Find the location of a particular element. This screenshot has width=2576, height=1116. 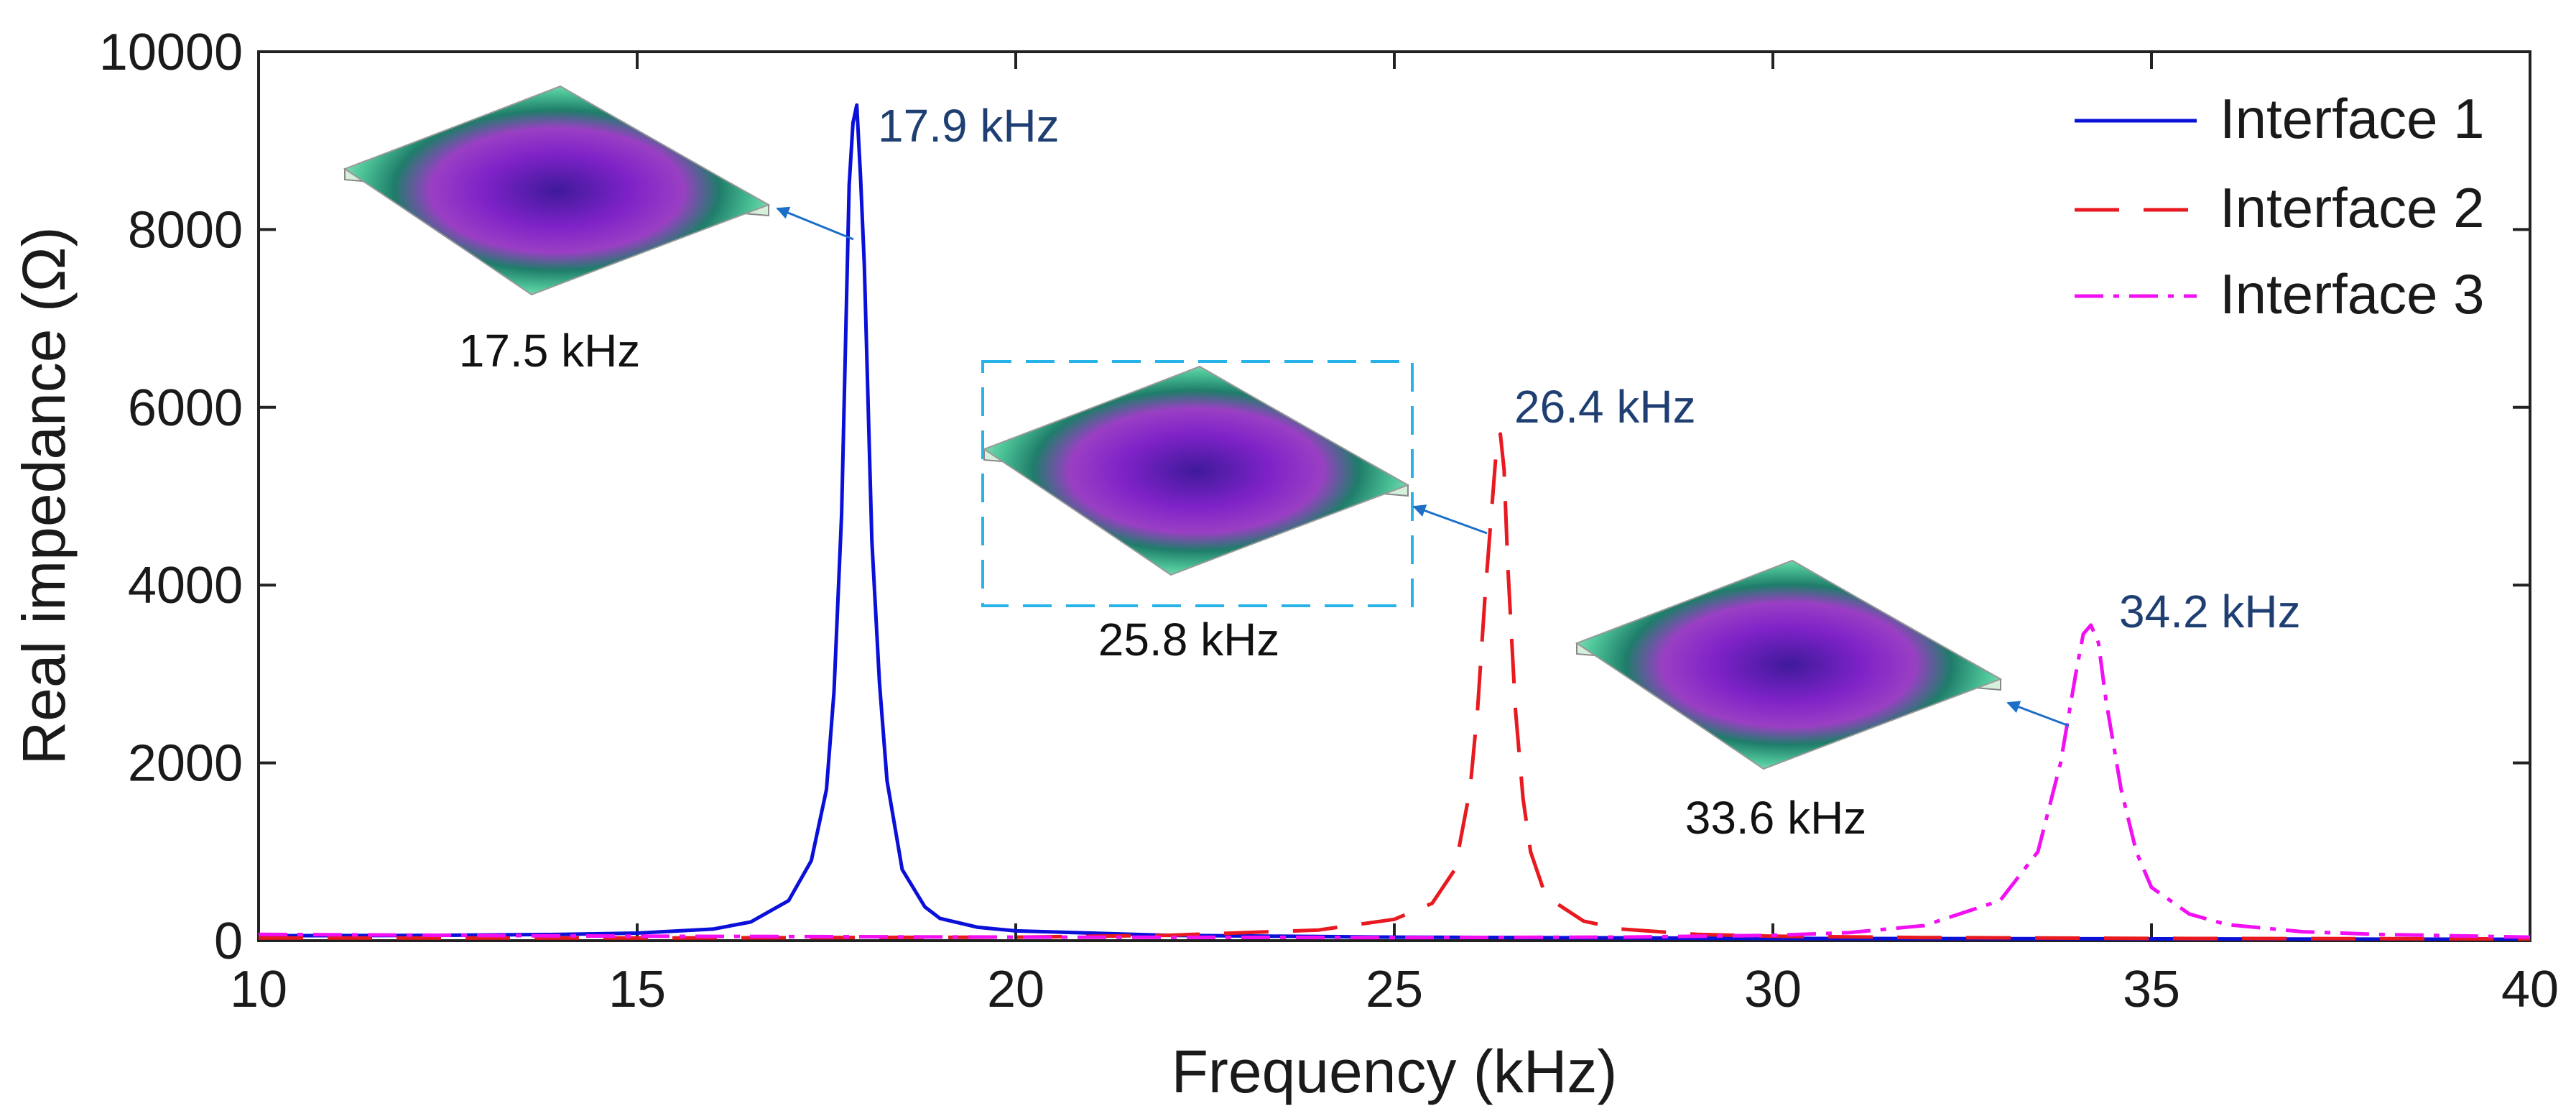

x-tick-label: 15 is located at coordinates (637, 989).